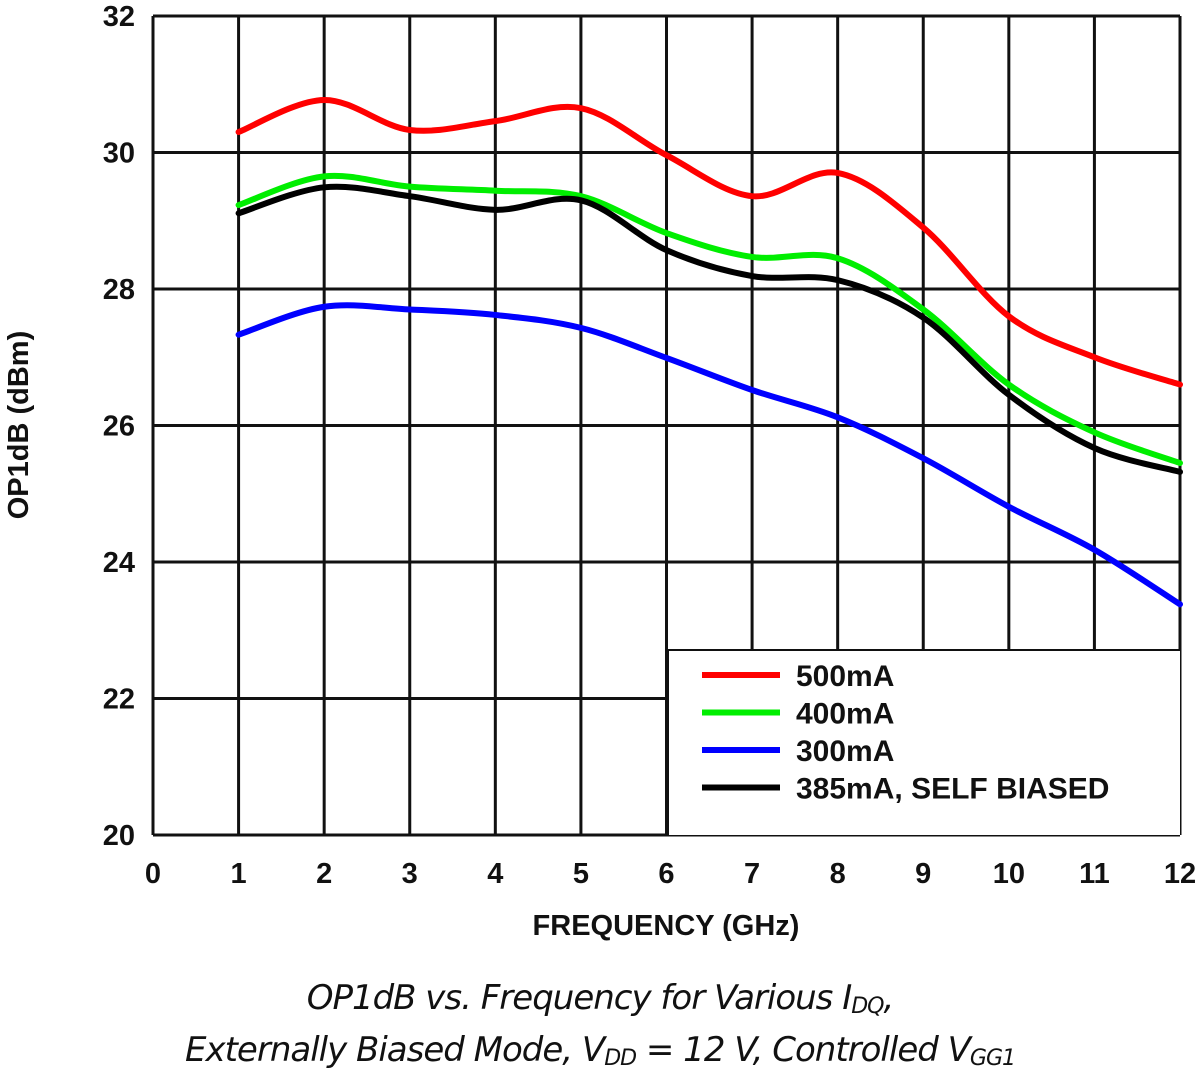 This screenshot has width=1200, height=1077. I want to click on x-tick-label: 3, so click(410, 874).